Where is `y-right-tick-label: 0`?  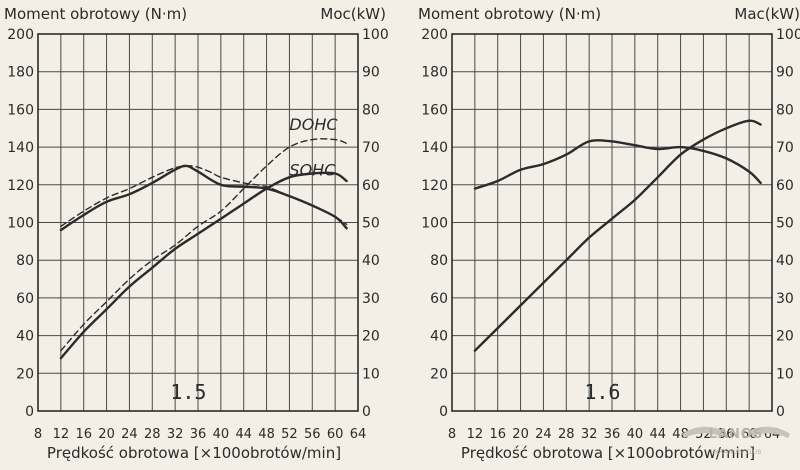
y-right-tick-label: 0 is located at coordinates (366, 412).